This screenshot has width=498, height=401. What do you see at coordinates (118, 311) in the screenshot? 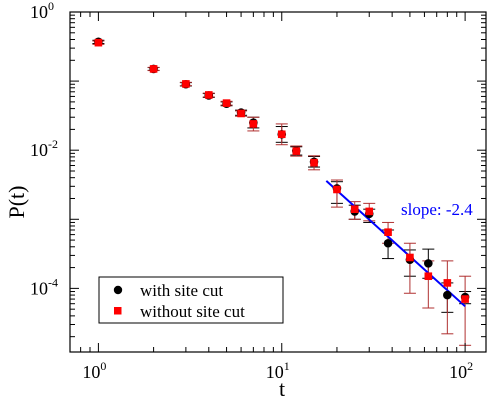
I see `legend-marker-without-site-cut` at bounding box center [118, 311].